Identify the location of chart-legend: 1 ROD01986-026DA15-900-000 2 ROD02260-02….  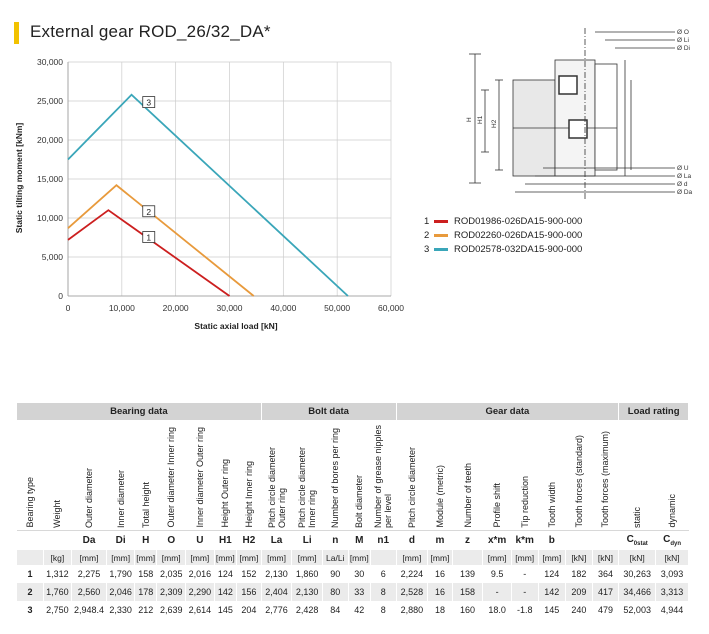
(503, 235).